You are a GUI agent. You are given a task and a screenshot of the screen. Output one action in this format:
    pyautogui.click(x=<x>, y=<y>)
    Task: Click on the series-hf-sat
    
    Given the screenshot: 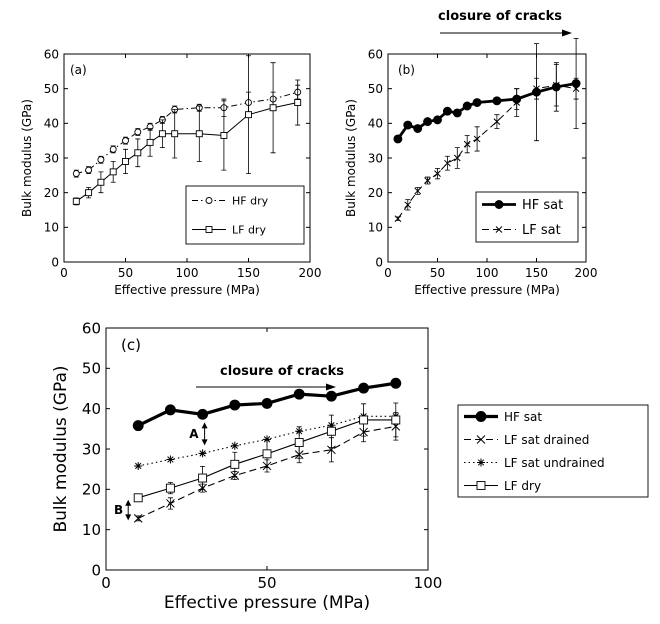 What is the action you would take?
    pyautogui.click(x=267, y=404)
    